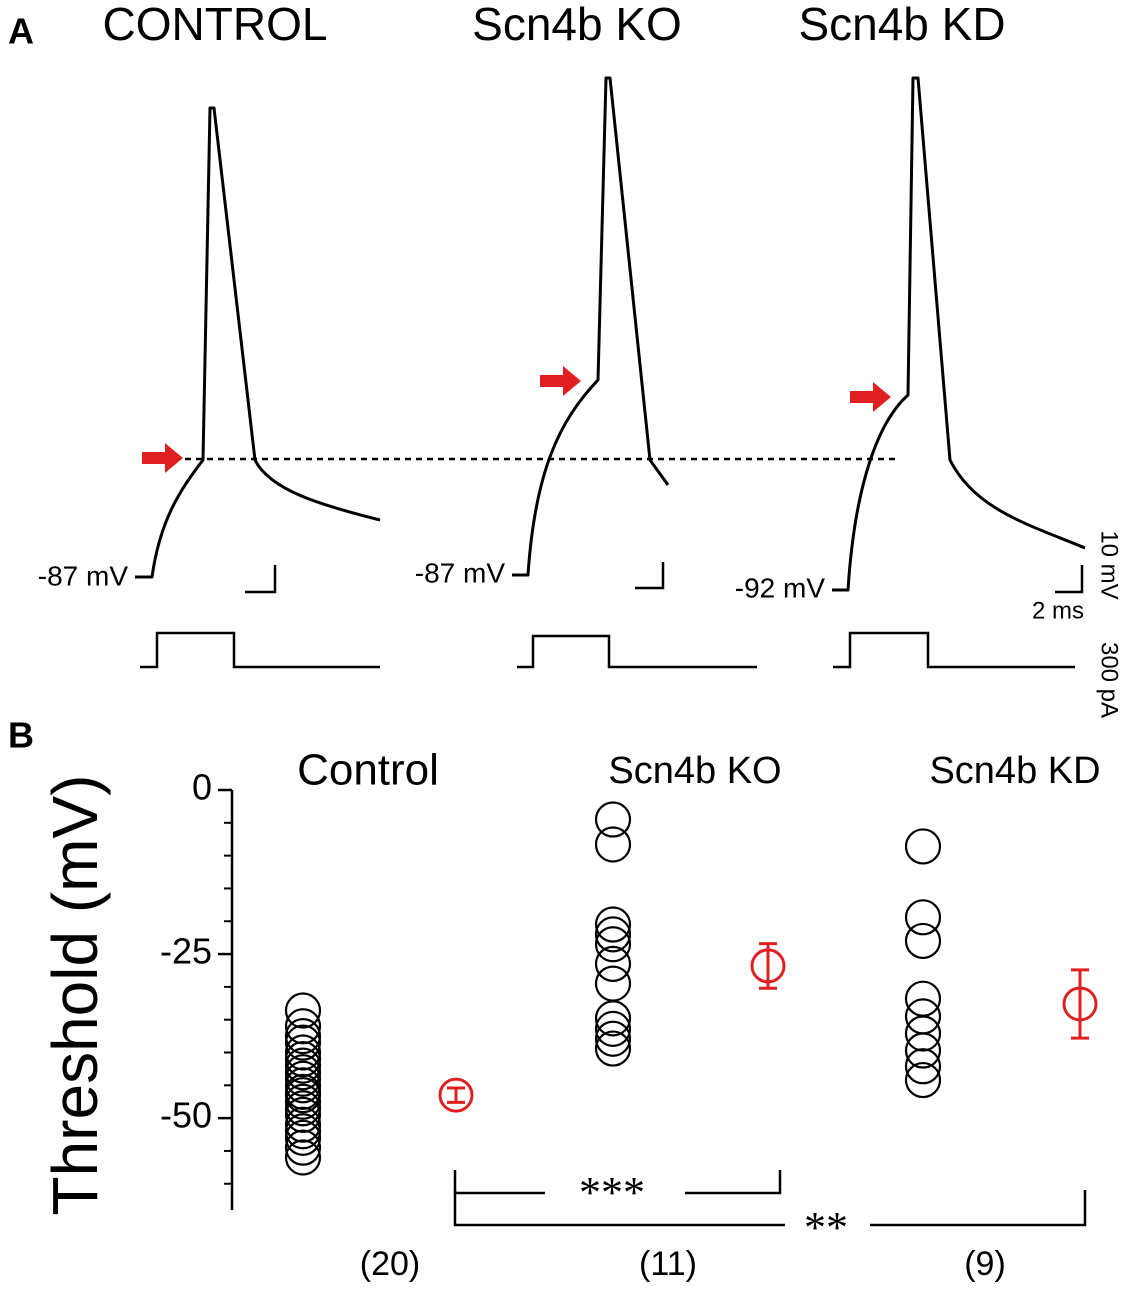  Describe the element at coordinates (1014, 771) in the screenshot. I see `category-label: Scn4b KD` at that location.